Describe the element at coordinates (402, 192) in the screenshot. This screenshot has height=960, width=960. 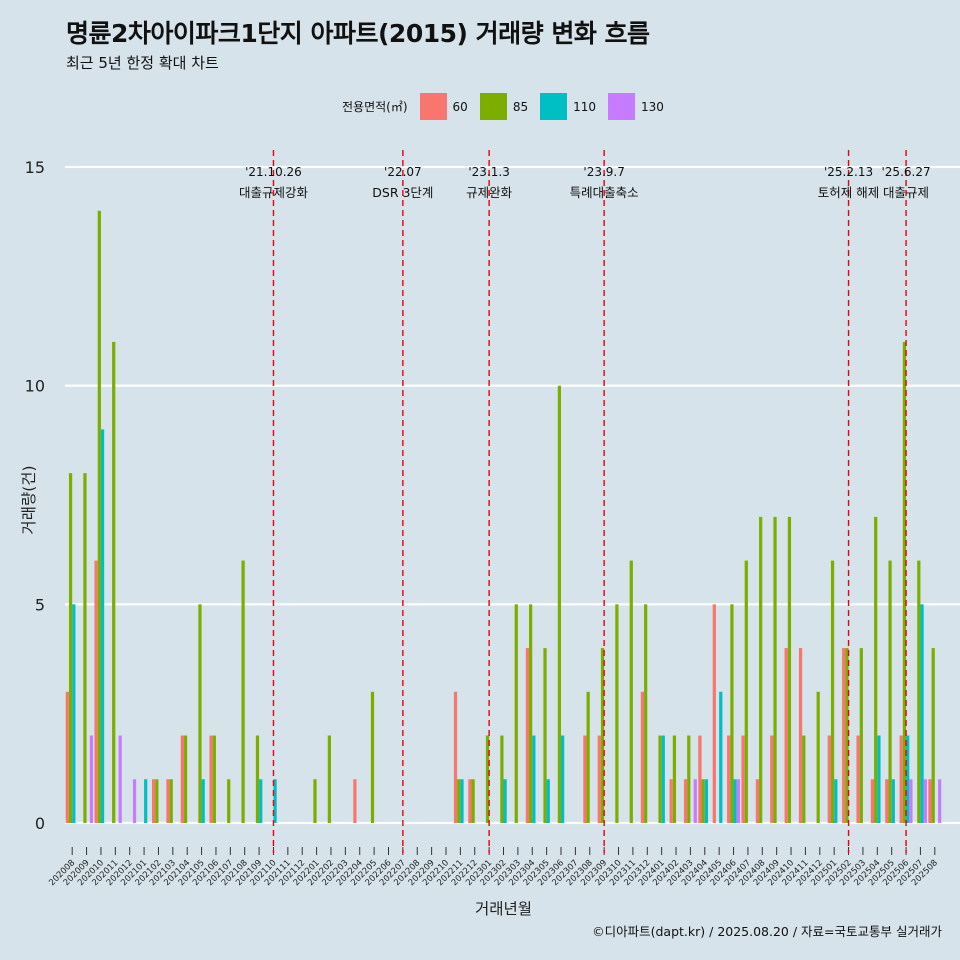
I see `event-text-label: DSR 3단계` at that location.